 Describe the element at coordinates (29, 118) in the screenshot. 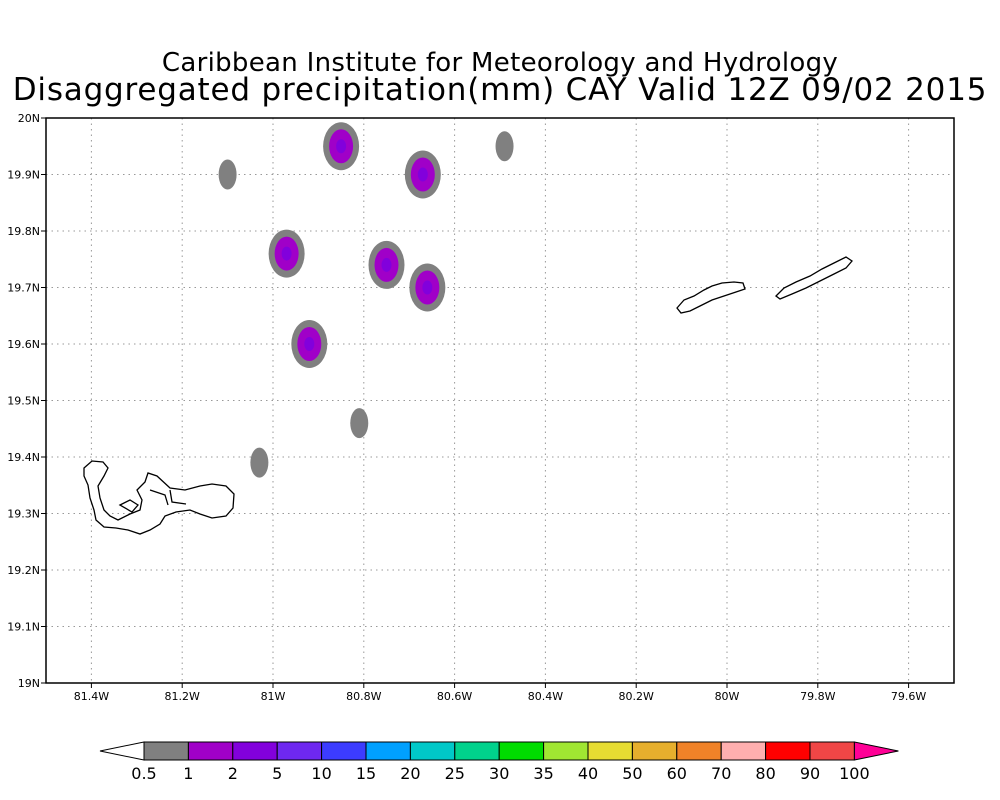

I see `lat-tick-label: 20N` at that location.